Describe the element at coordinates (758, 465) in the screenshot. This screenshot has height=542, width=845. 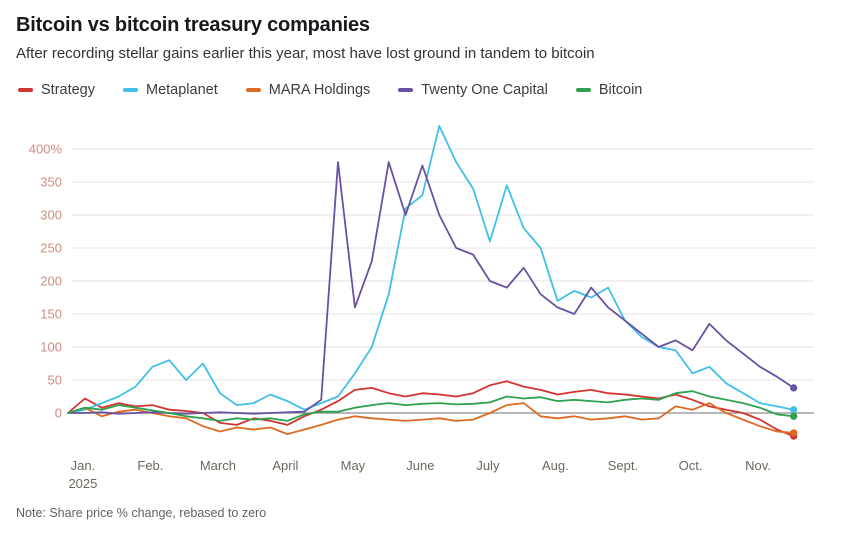
I see `x-tick-label: Nov.` at that location.